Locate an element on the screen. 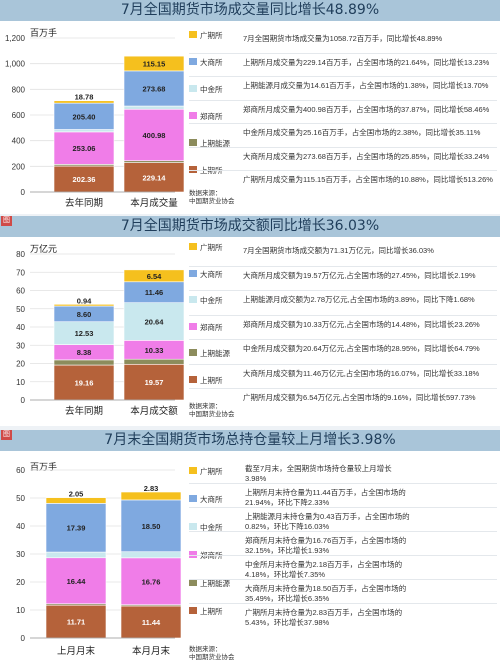 Image resolution: width=500 pixels, height=664 pixels. category-label: 本月成交额 is located at coordinates (154, 411).